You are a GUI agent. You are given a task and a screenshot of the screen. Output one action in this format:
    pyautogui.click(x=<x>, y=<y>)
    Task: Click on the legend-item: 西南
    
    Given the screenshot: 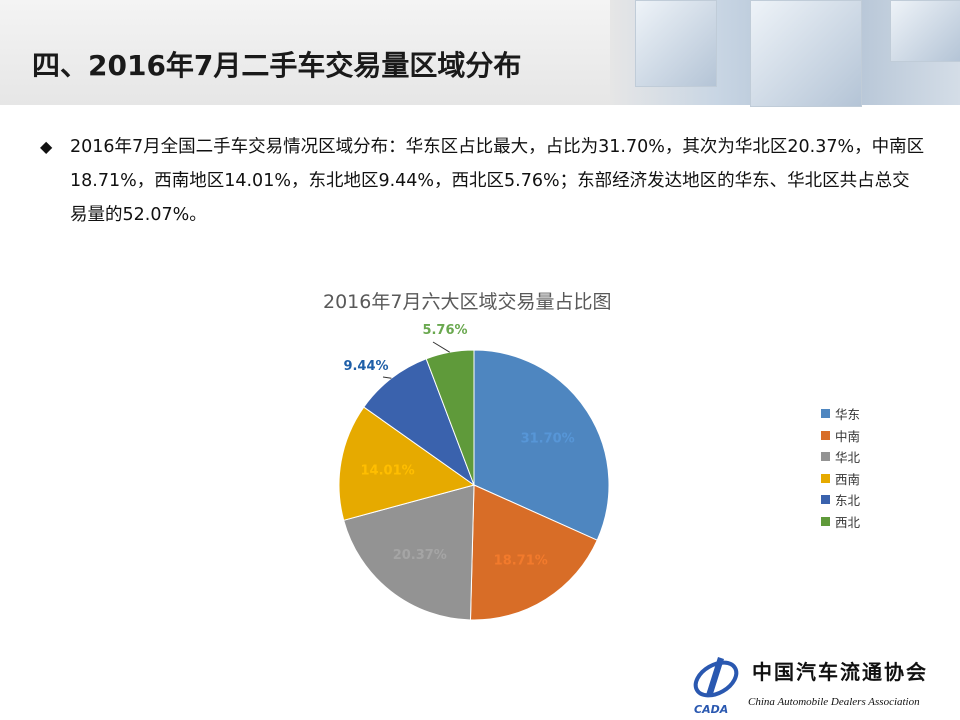 What is the action you would take?
    pyautogui.click(x=840, y=479)
    